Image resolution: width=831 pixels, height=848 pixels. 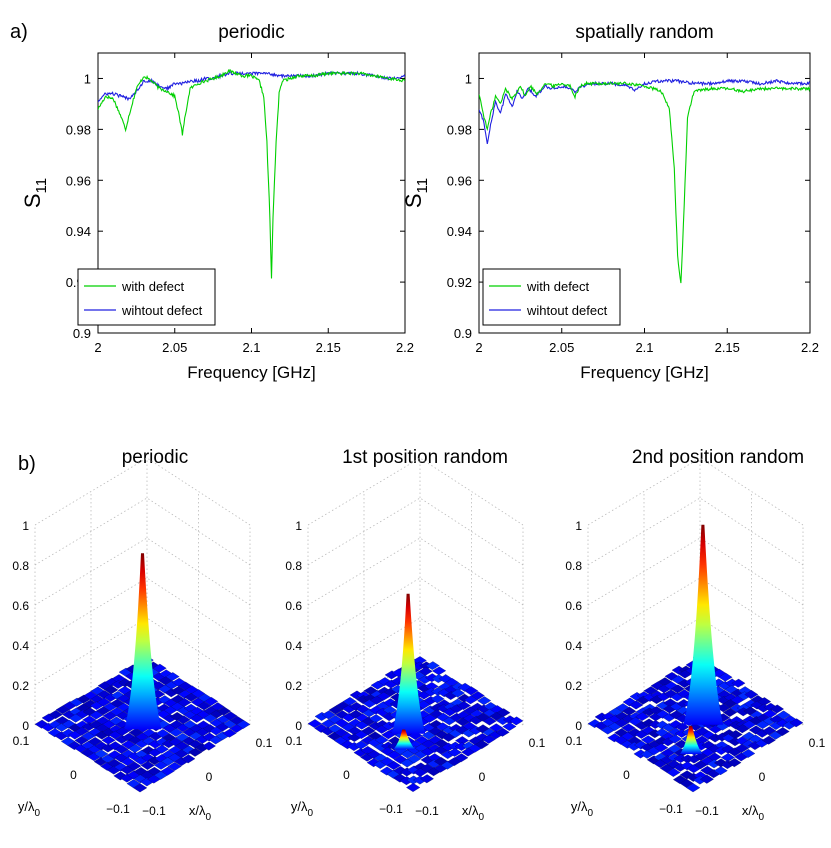 I want to click on z-tick-label: 0.8, so click(x=293, y=566).